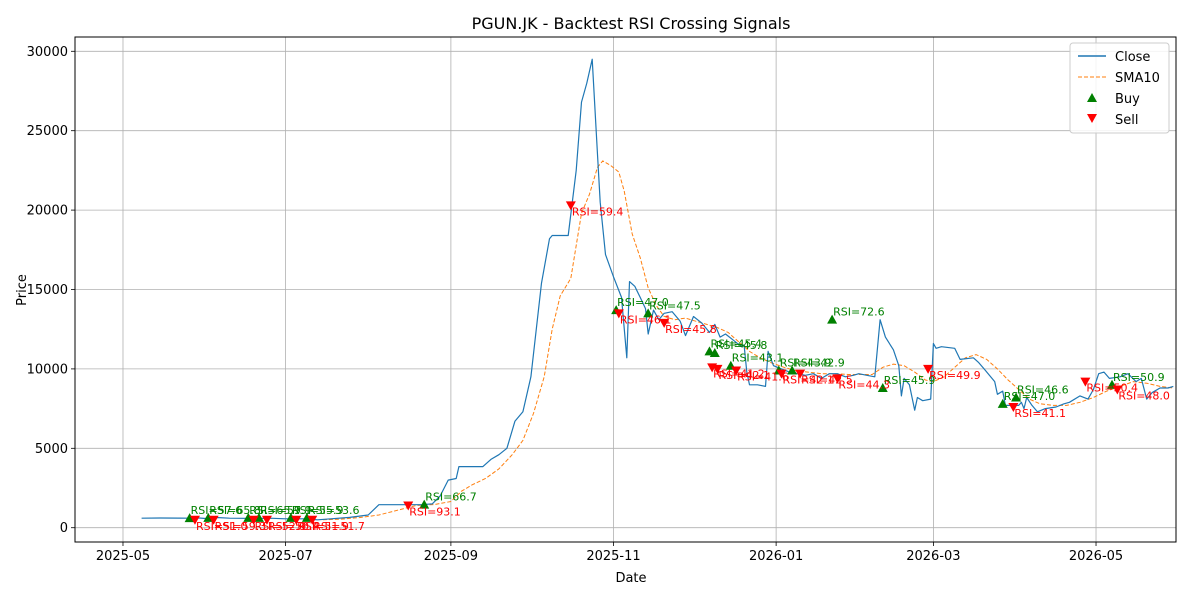 Image resolution: width=1200 pixels, height=600 pixels. I want to click on chart-title: PGUN.JK - Backtest RSI Crossing Signals, so click(631, 23).